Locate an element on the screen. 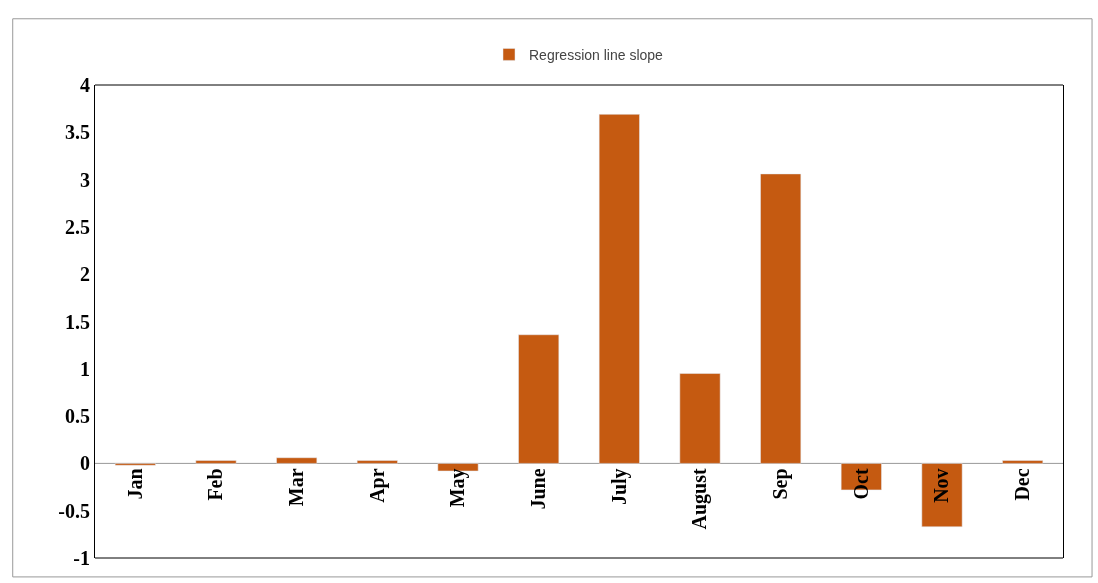  y-tick-label: 1 is located at coordinates (85, 368).